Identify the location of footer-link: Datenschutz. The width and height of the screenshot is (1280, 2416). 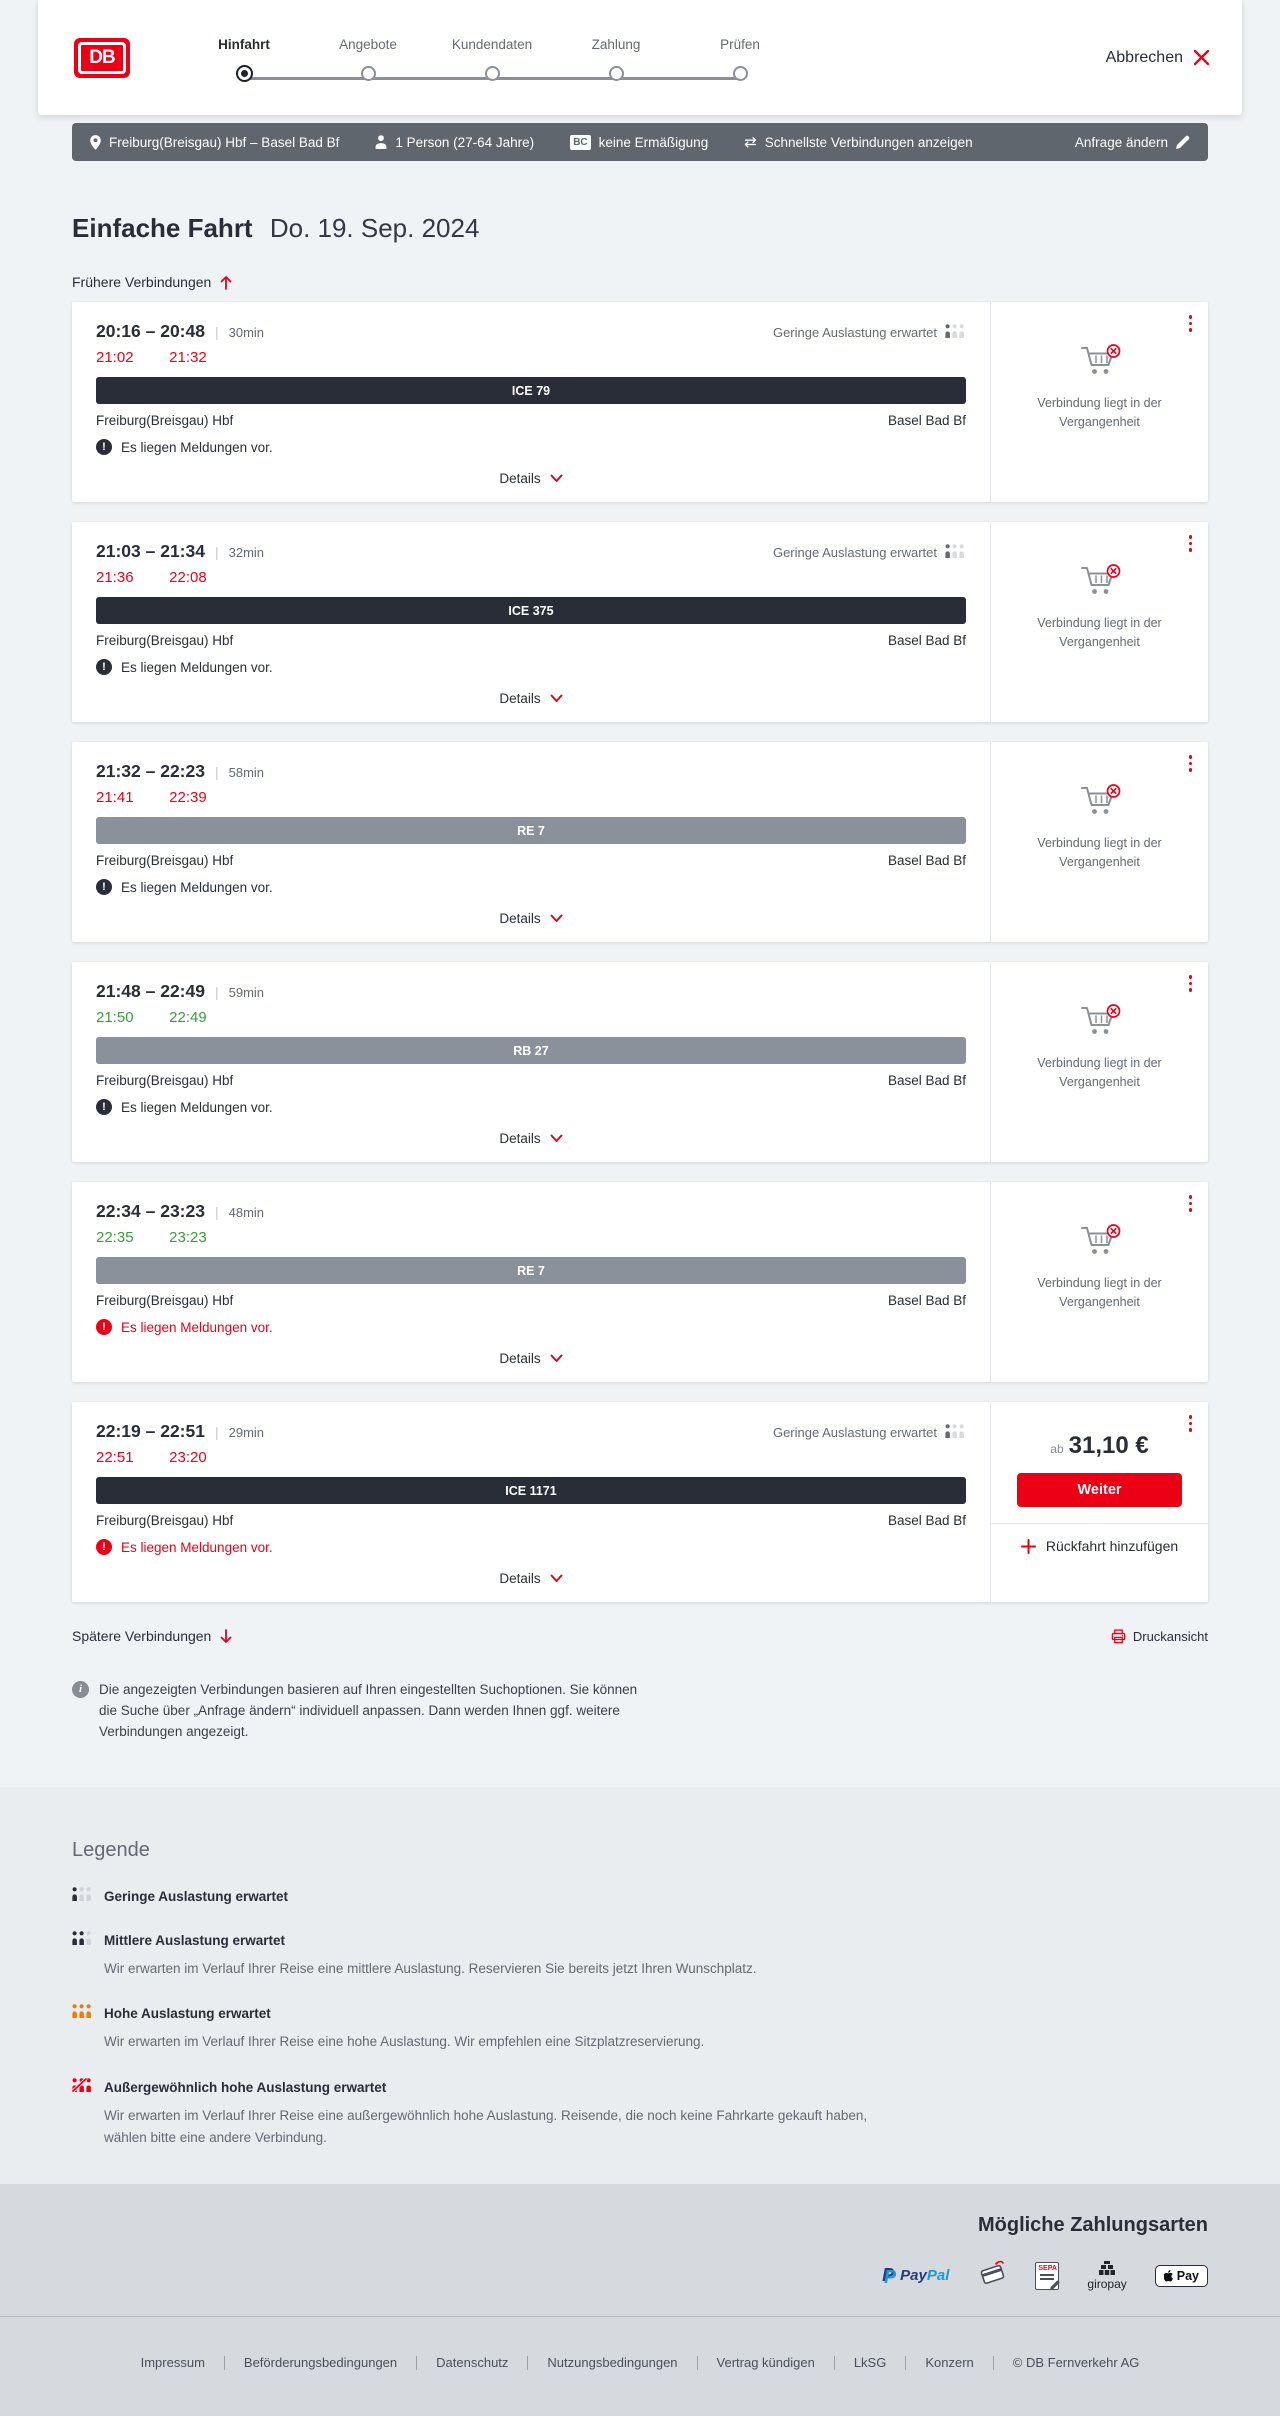
(472, 2363).